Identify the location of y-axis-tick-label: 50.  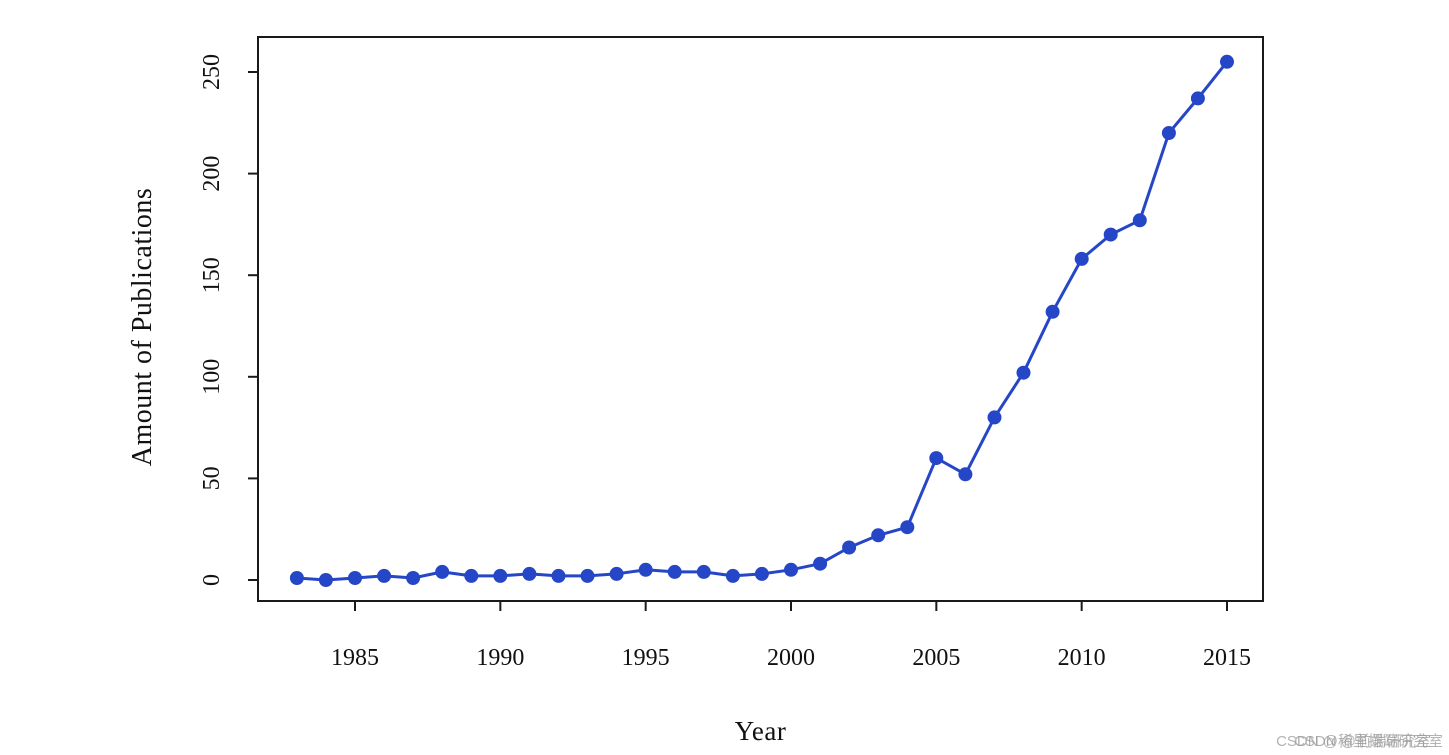
(212, 478).